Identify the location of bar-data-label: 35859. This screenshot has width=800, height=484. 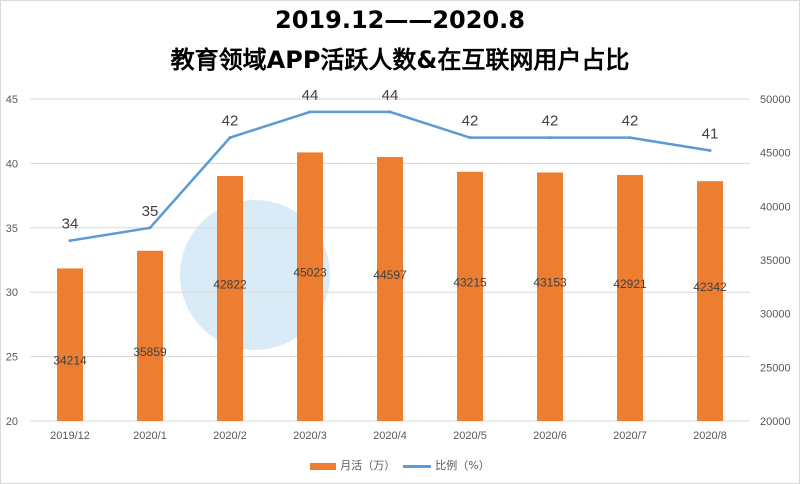
(150, 352).